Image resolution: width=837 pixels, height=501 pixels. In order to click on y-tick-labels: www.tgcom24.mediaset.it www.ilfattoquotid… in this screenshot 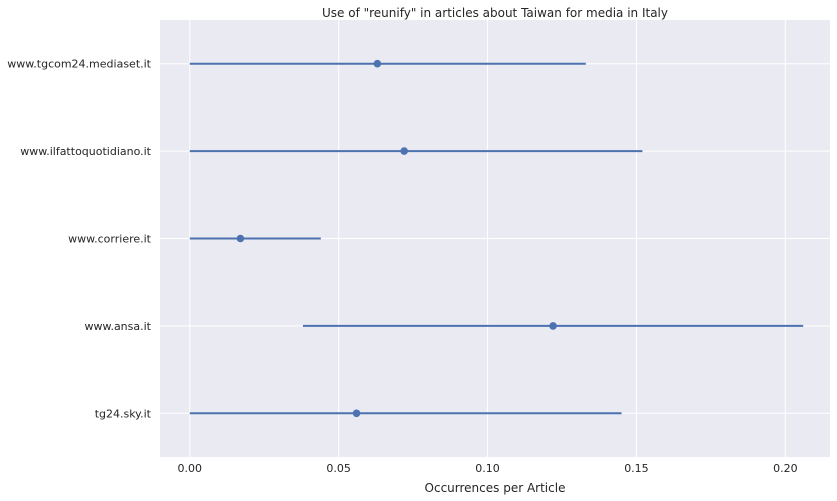, I will do `click(79, 239)`.